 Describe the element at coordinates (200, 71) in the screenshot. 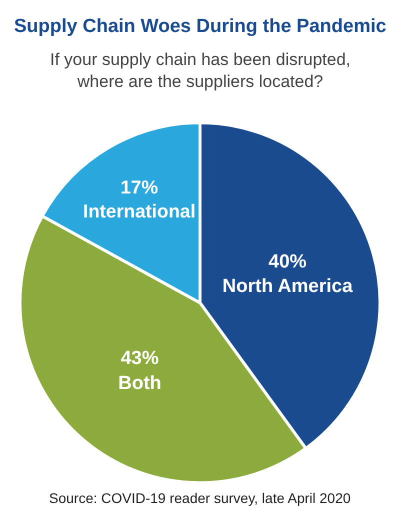

I see `chart-subtitle: If your supply chain has been disrupted, where are the suppliers located?` at that location.